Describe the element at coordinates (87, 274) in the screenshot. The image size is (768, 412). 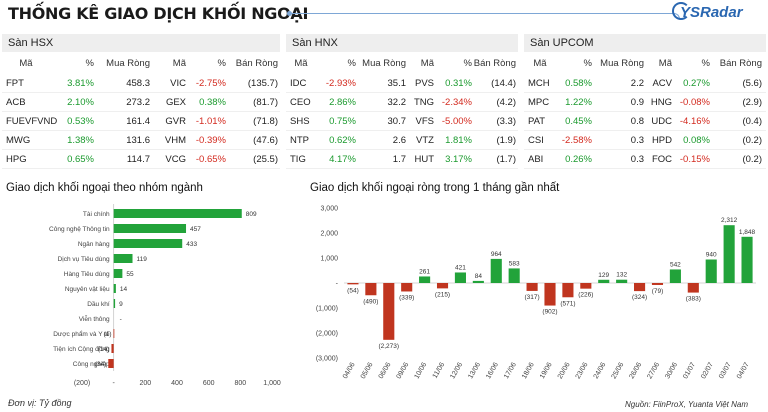
I see `category-label: Hàng Tiêu dùng` at that location.